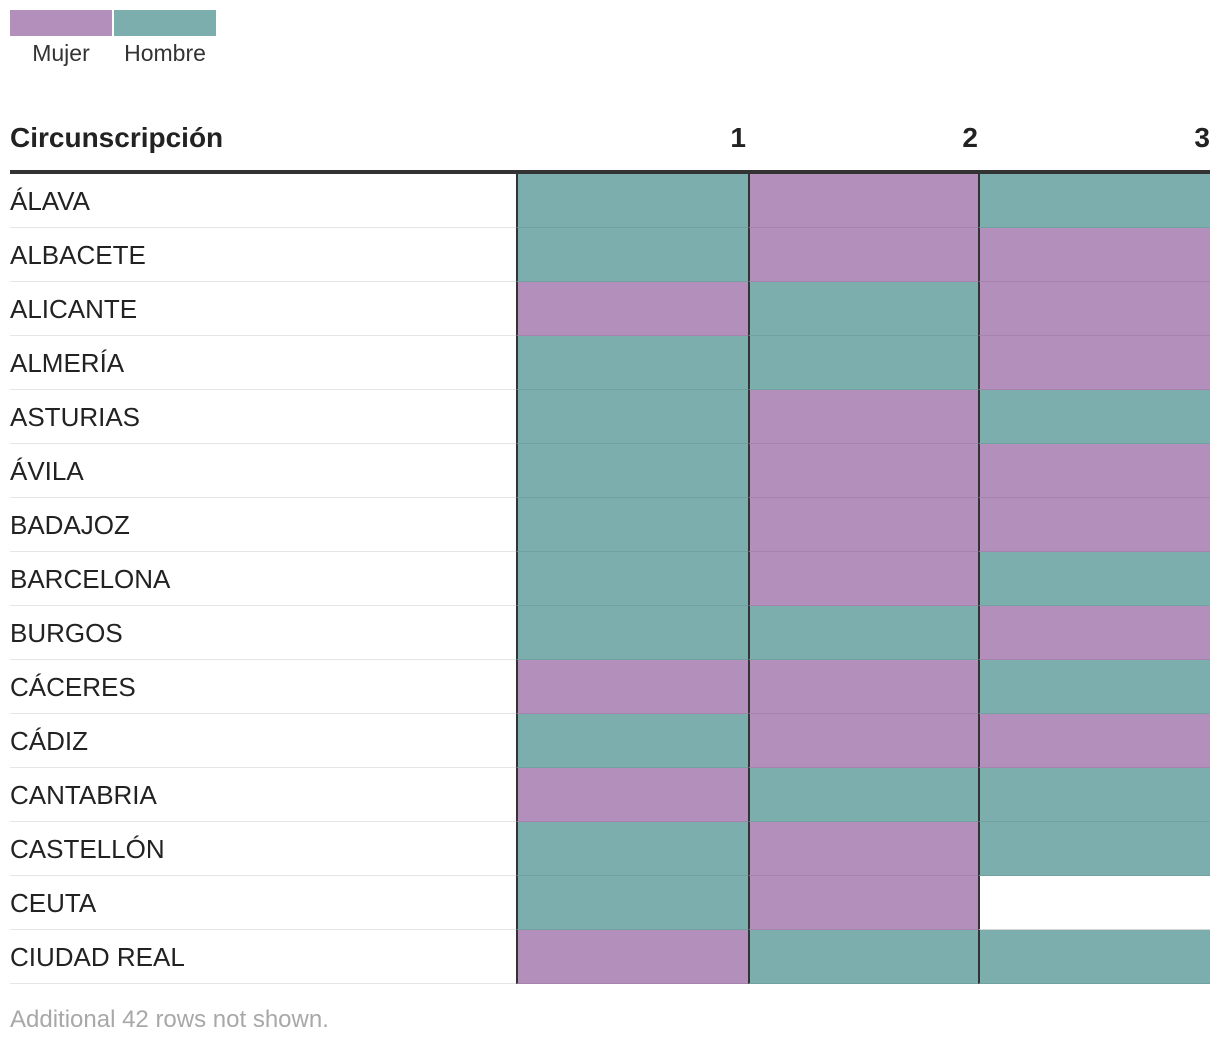 This screenshot has height=1046, width=1220. I want to click on table-header: Circunscripción 1 2 3, so click(610, 143).